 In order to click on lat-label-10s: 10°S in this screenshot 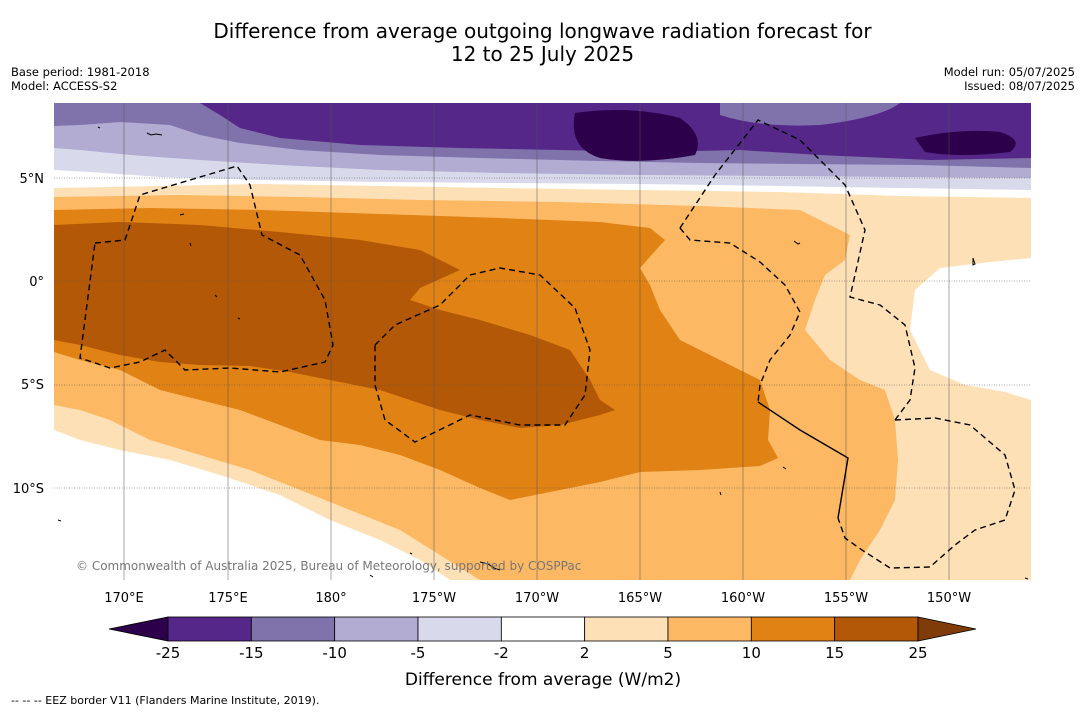, I will do `click(28, 489)`.